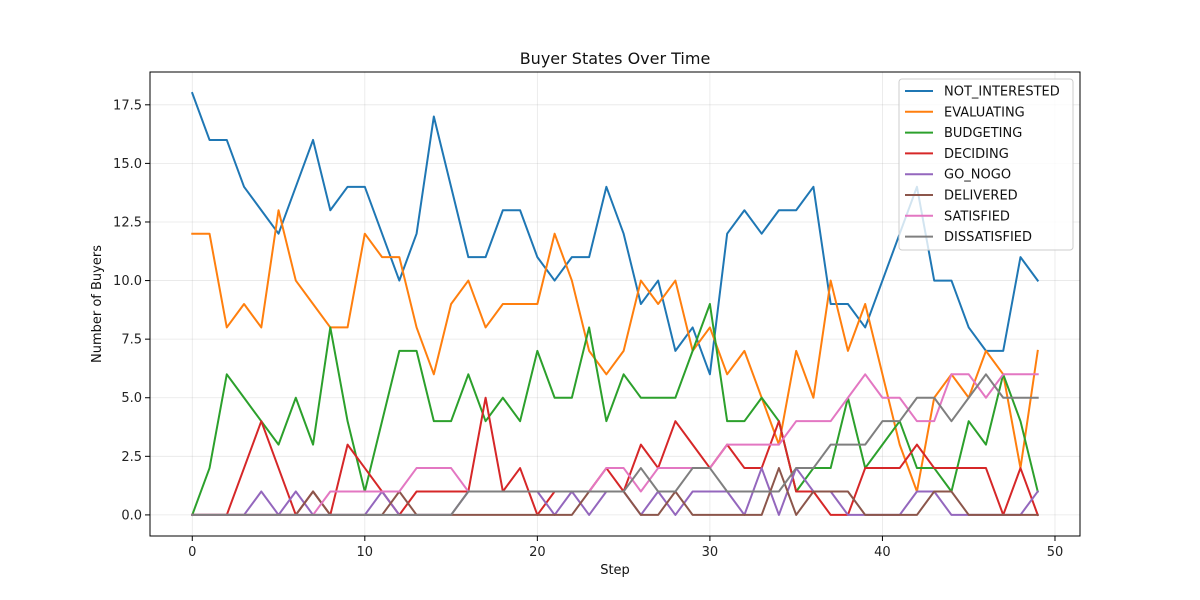 This screenshot has height=600, width=1200. What do you see at coordinates (127, 281) in the screenshot?
I see `y-tick-label: 10.0` at bounding box center [127, 281].